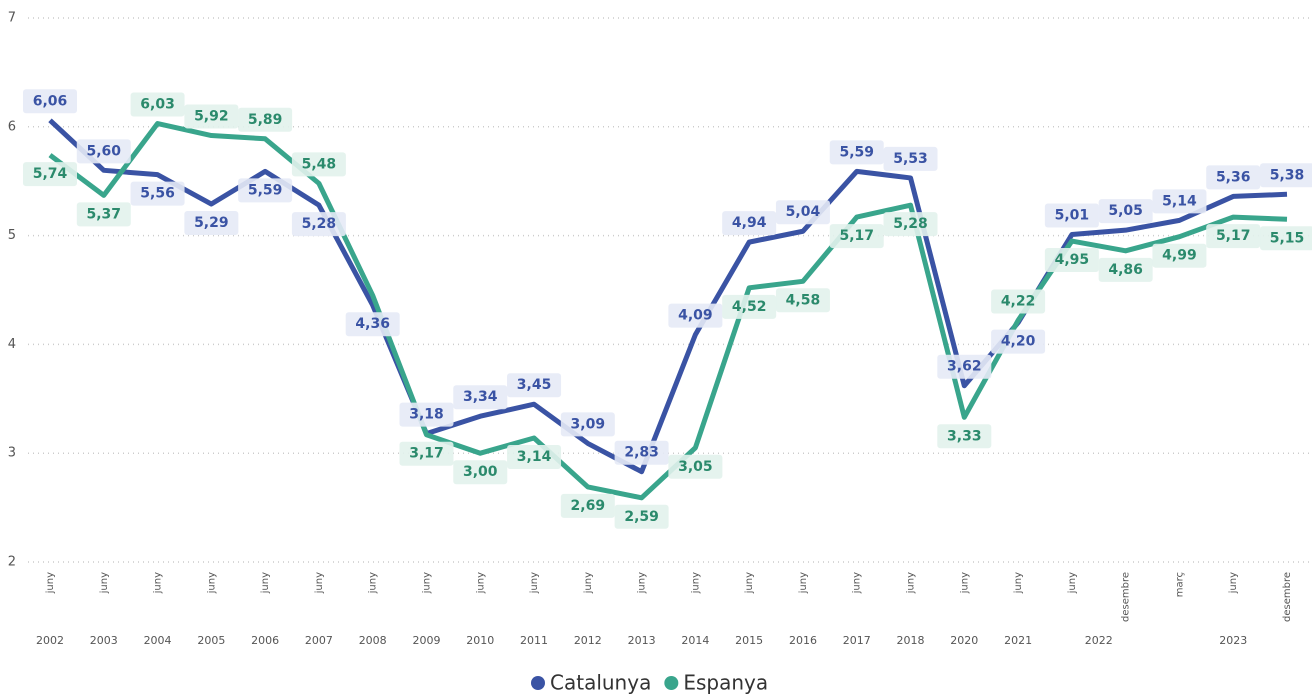  Describe the element at coordinates (12, 562) in the screenshot. I see `y-tick-label: 2` at that location.